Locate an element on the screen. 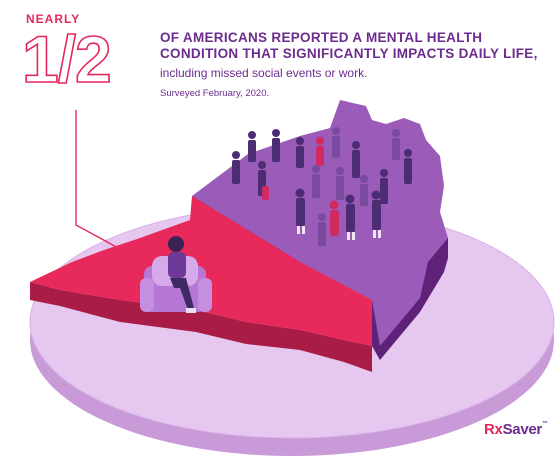 The height and width of the screenshot is (464, 560). stat-subline: including missed social events or work. is located at coordinates (264, 73).